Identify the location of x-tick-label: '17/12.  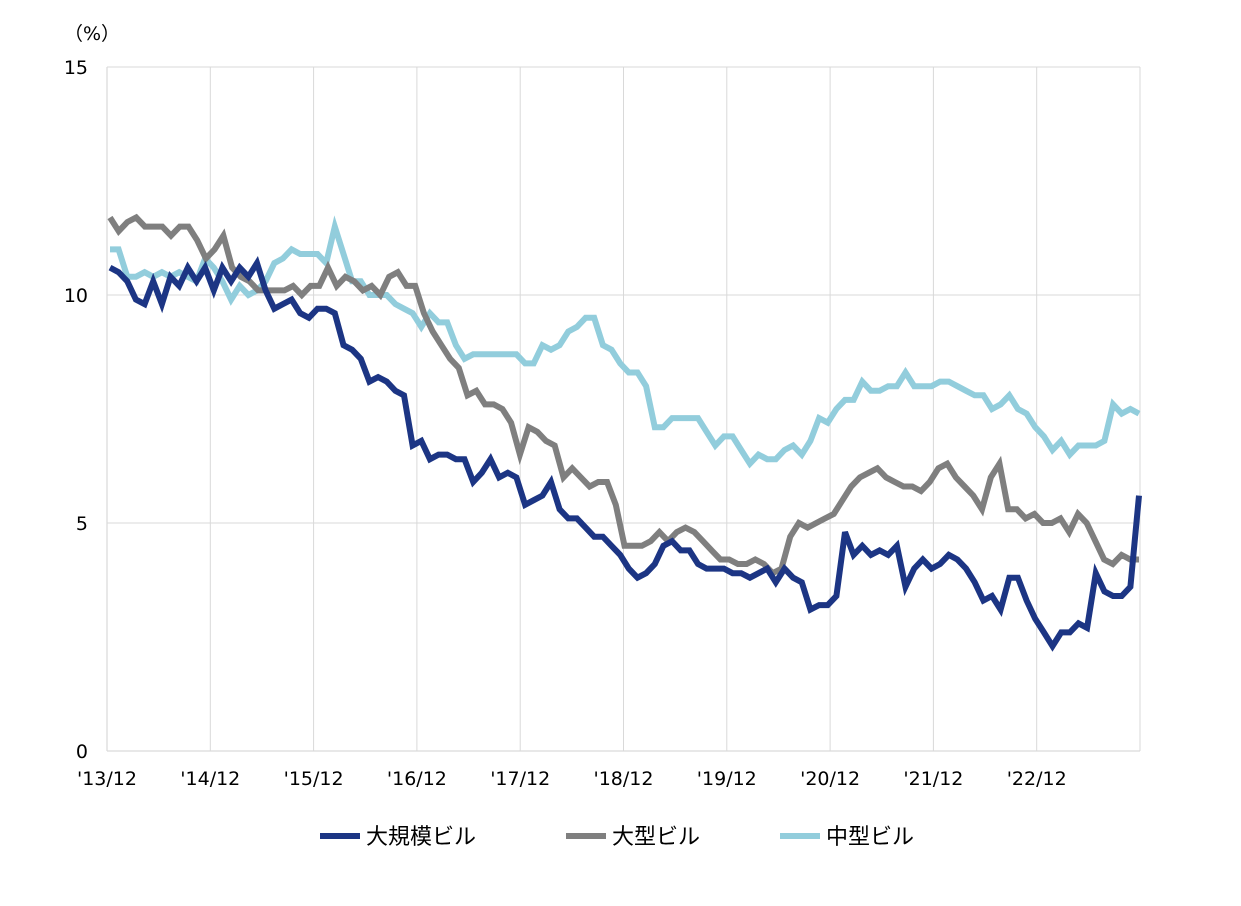
(520, 779).